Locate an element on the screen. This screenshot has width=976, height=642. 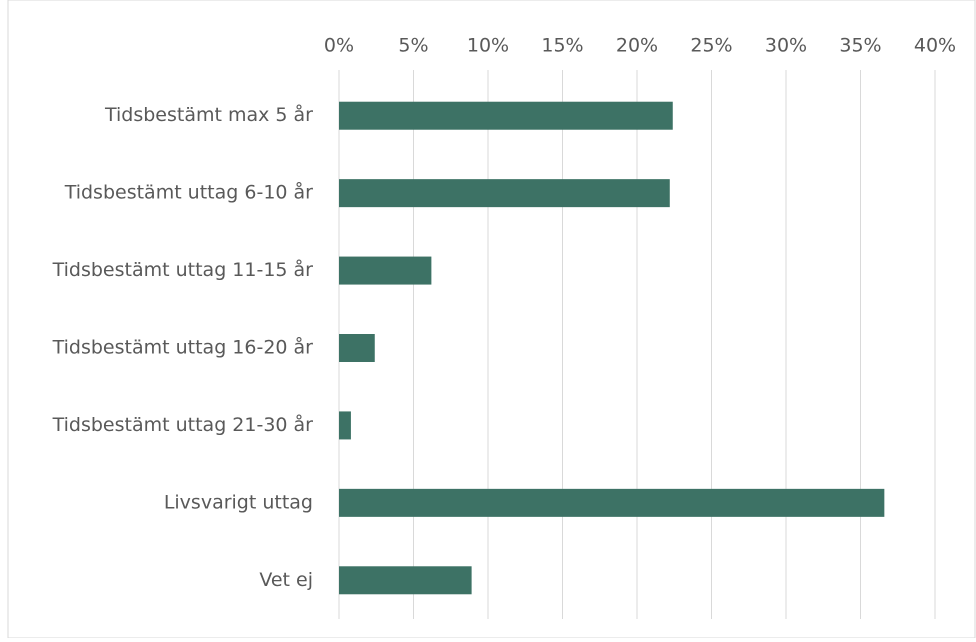
x-tick-label: 20% is located at coordinates (637, 46).